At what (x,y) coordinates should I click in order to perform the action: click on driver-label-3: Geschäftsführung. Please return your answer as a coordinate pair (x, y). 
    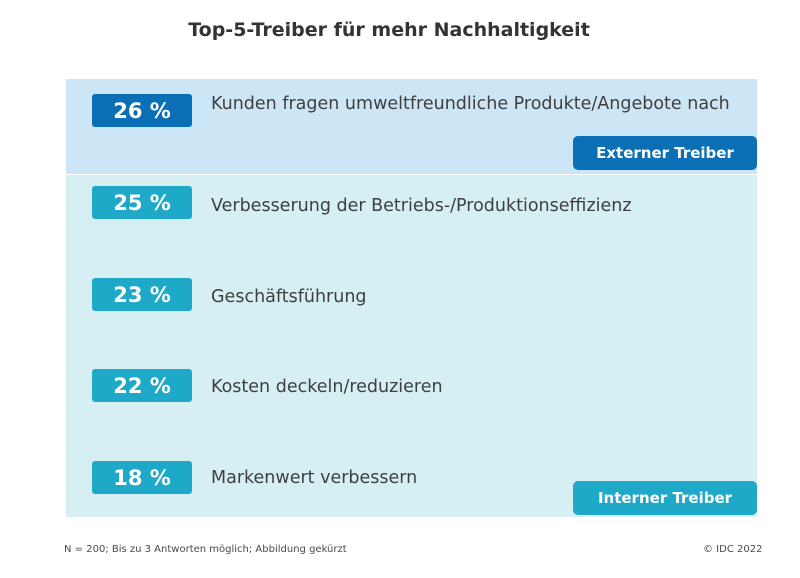
    Looking at the image, I should click on (289, 297).